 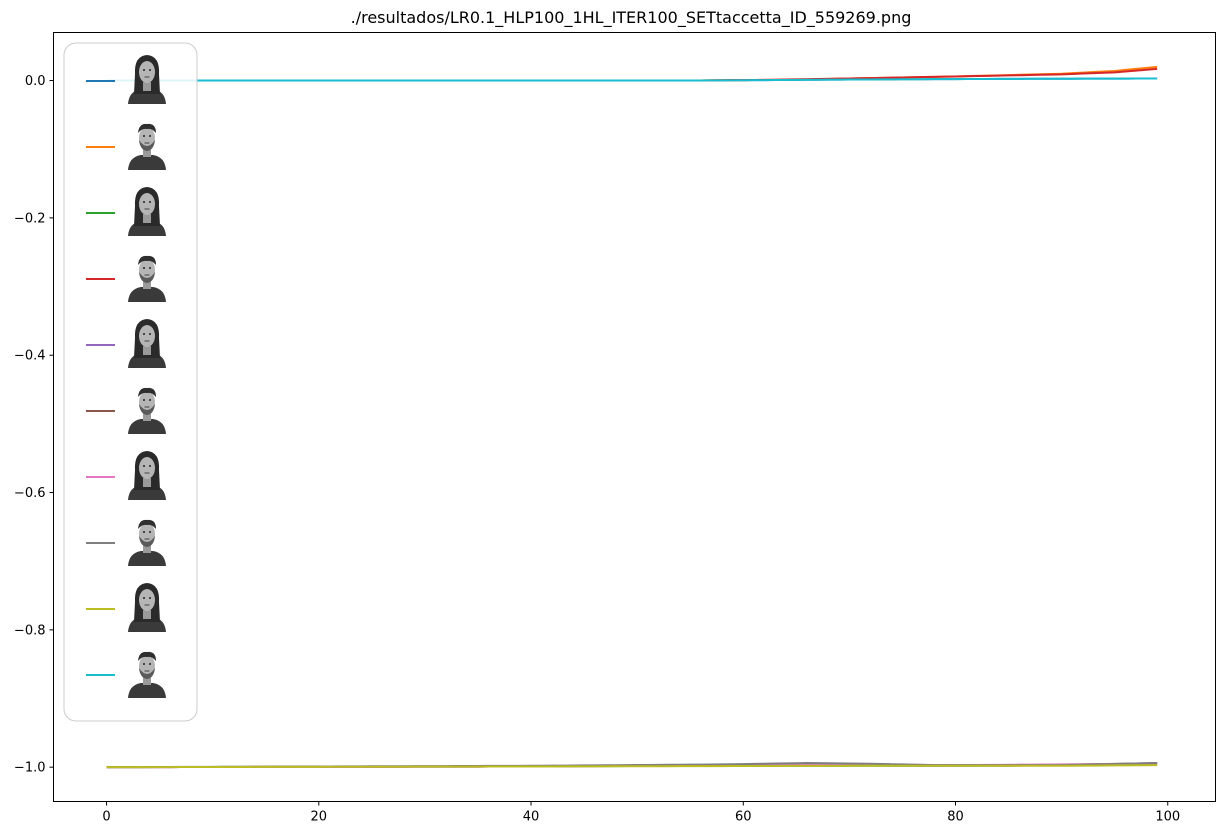 What do you see at coordinates (147, 674) in the screenshot?
I see `face-male-neutral-2-icon` at bounding box center [147, 674].